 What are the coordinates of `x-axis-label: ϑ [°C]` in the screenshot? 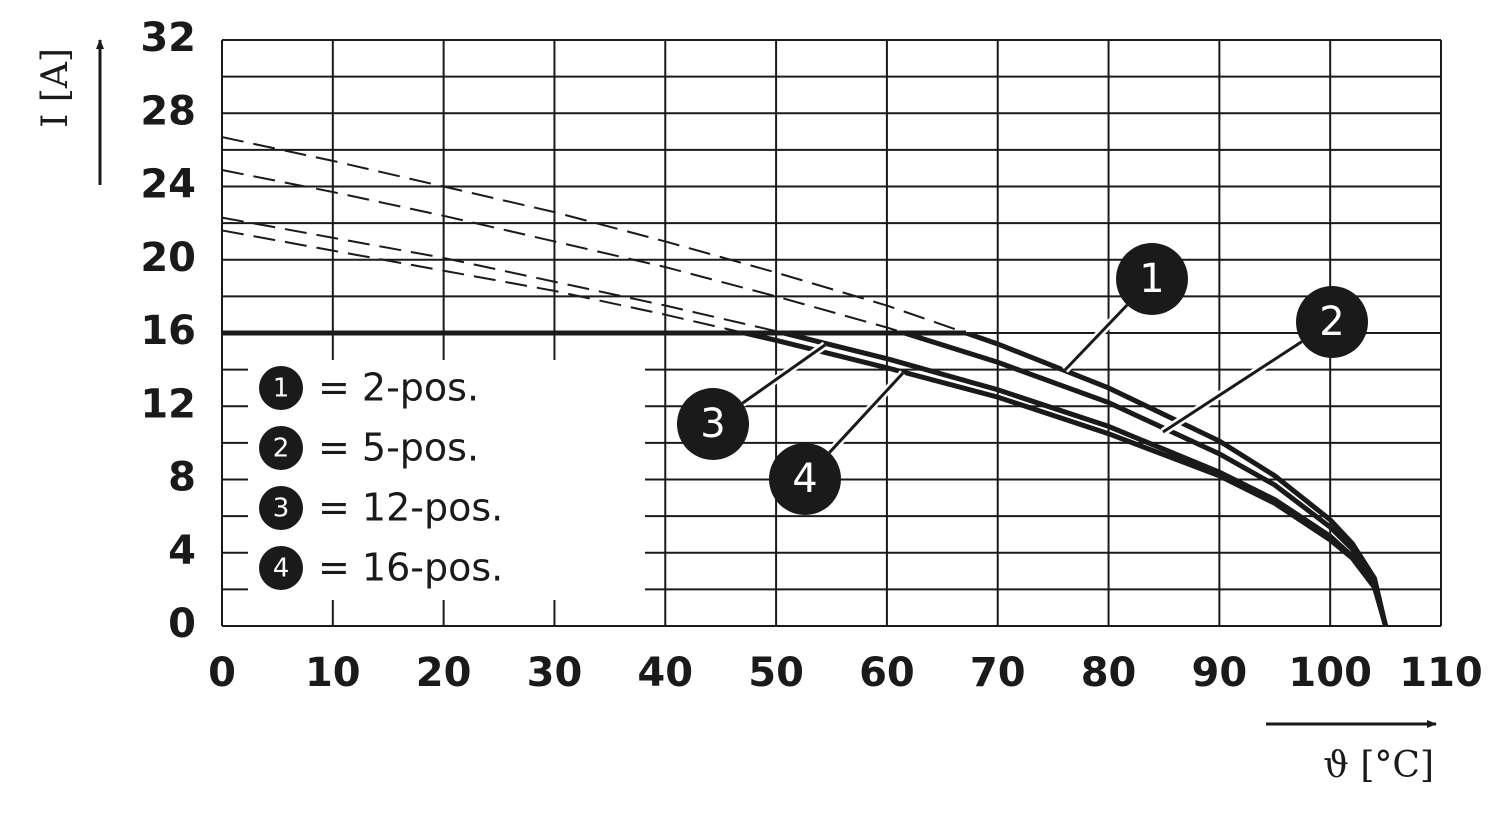 It's located at (1378, 765).